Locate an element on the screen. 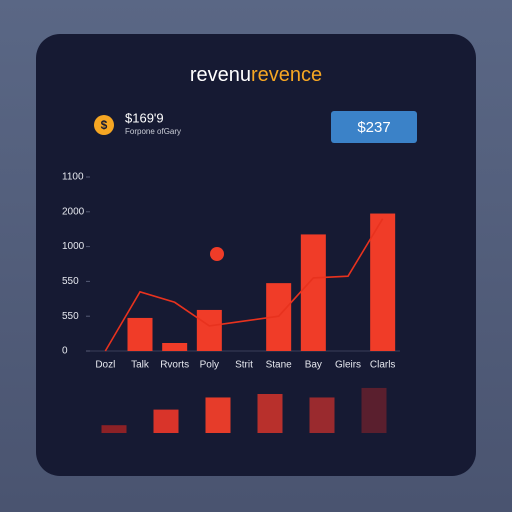 This screenshot has height=512, width=512. x-tick-label: Gleirs is located at coordinates (348, 365).